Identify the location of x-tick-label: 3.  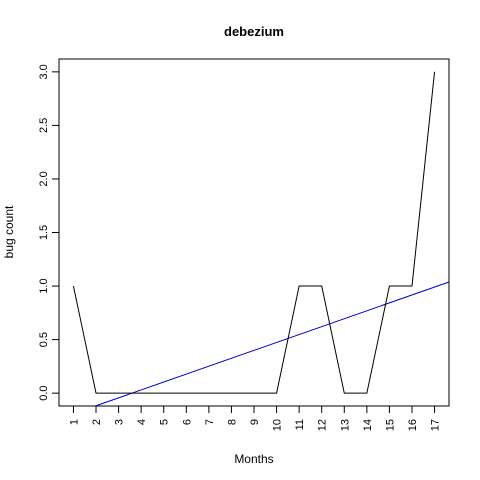
(120, 422).